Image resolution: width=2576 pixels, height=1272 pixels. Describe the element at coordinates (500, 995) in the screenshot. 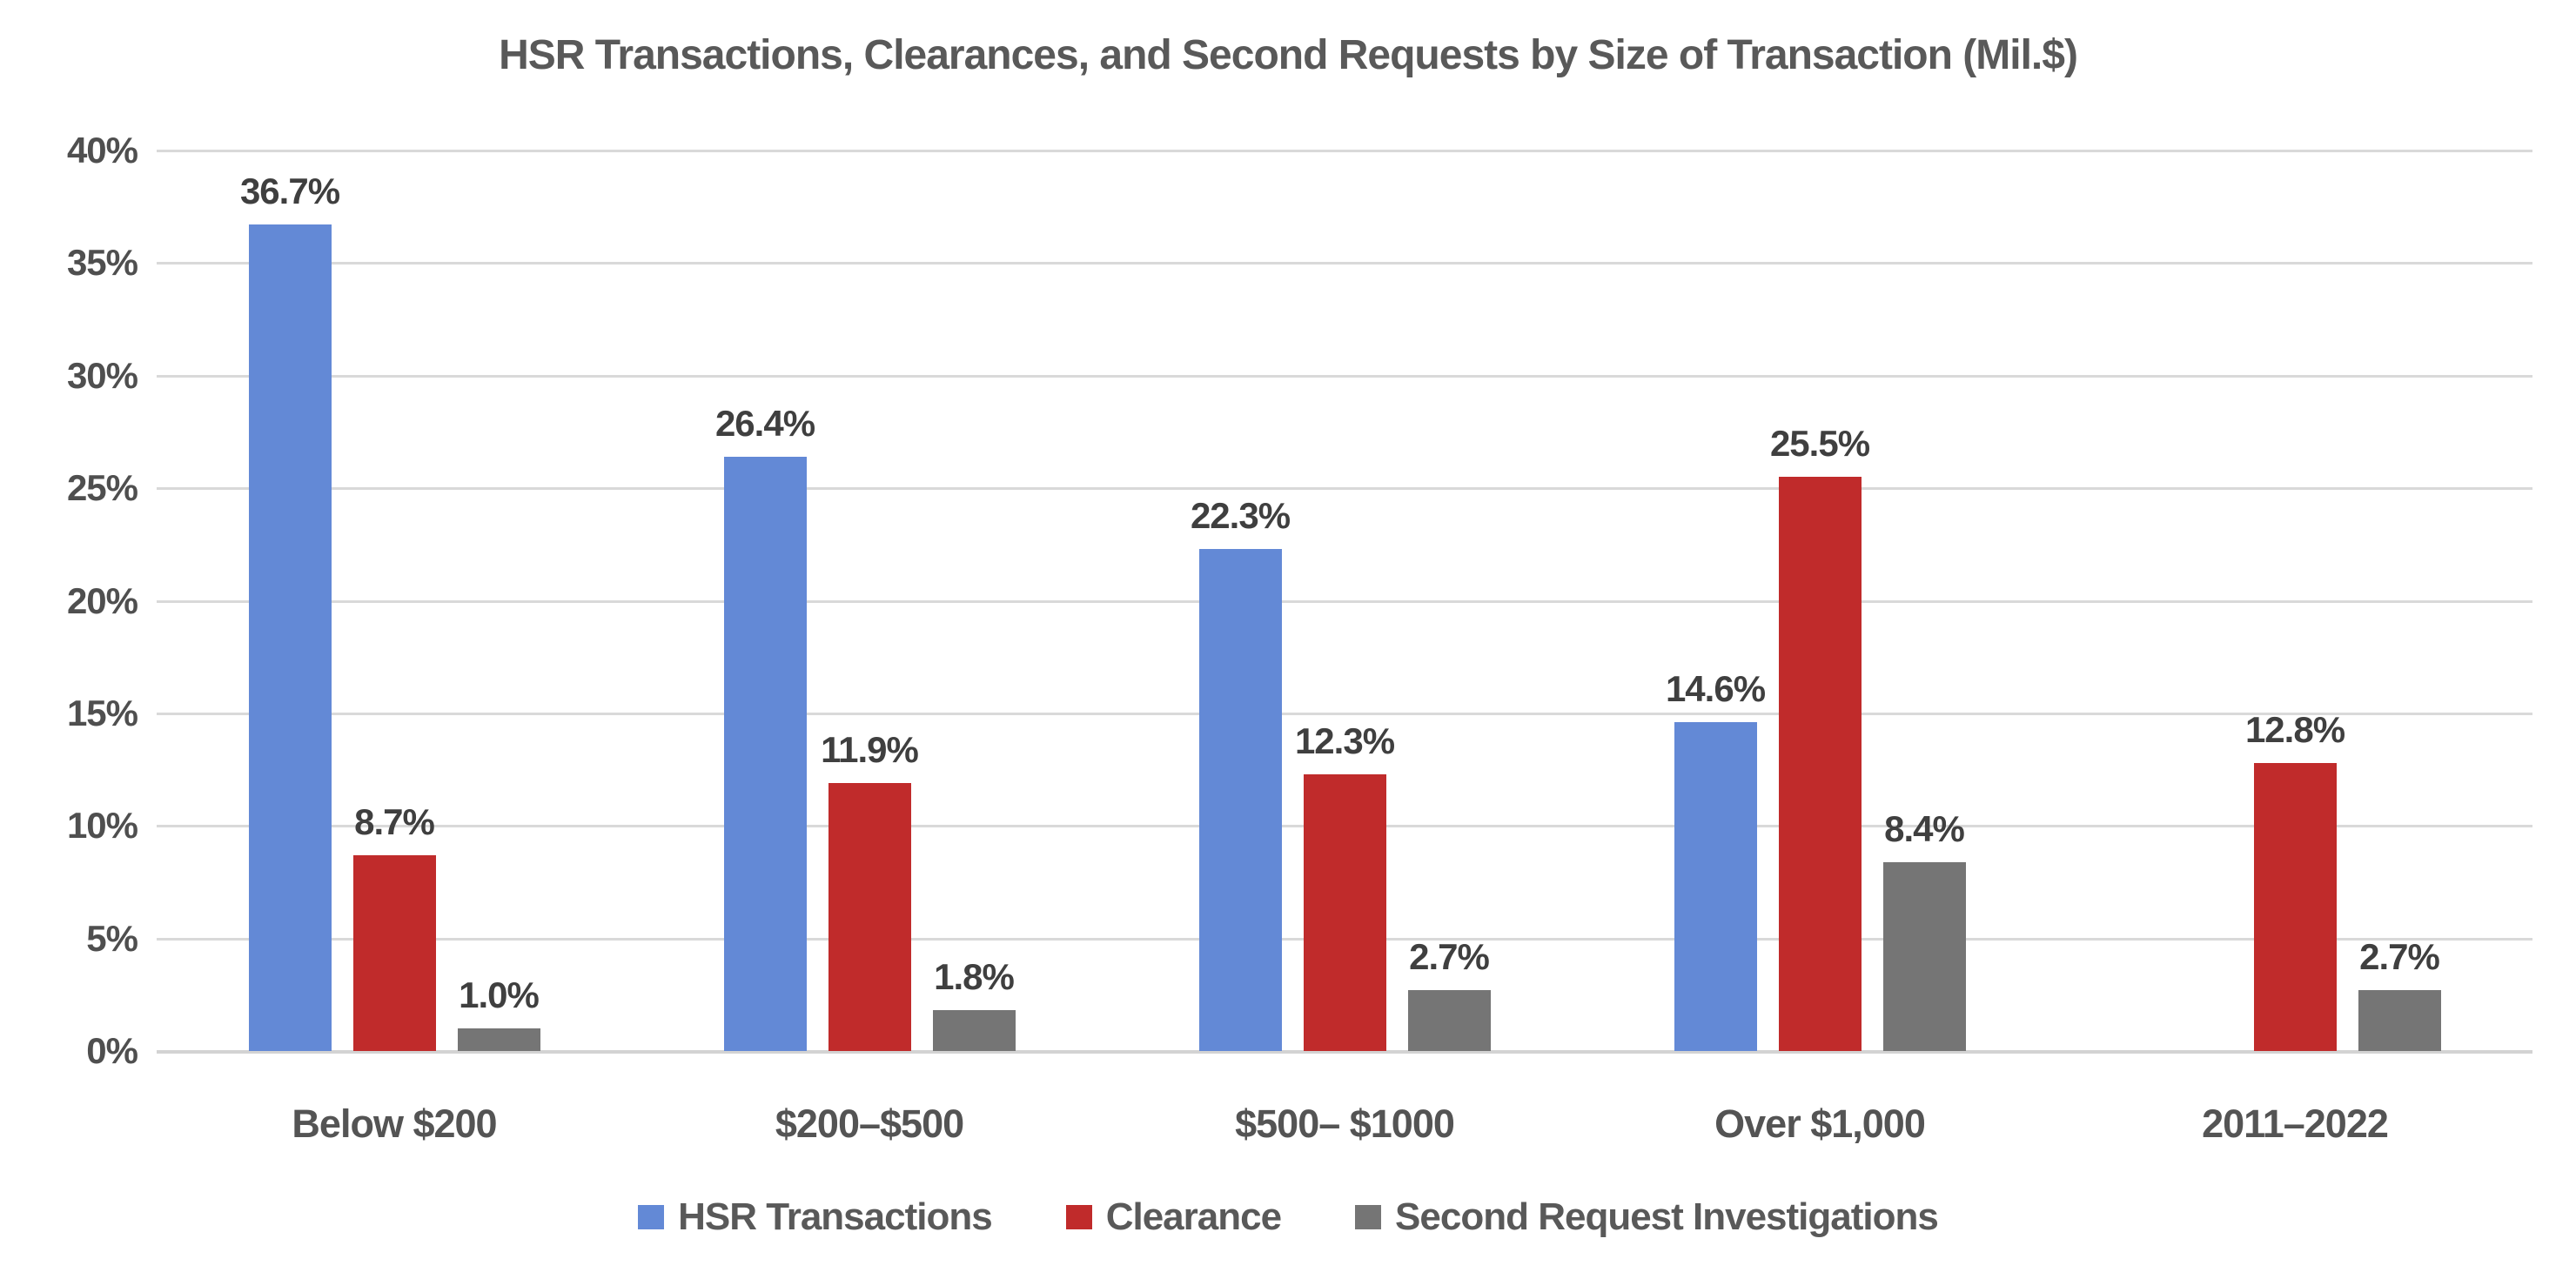

I see `bar-value-label: 1.0%` at that location.